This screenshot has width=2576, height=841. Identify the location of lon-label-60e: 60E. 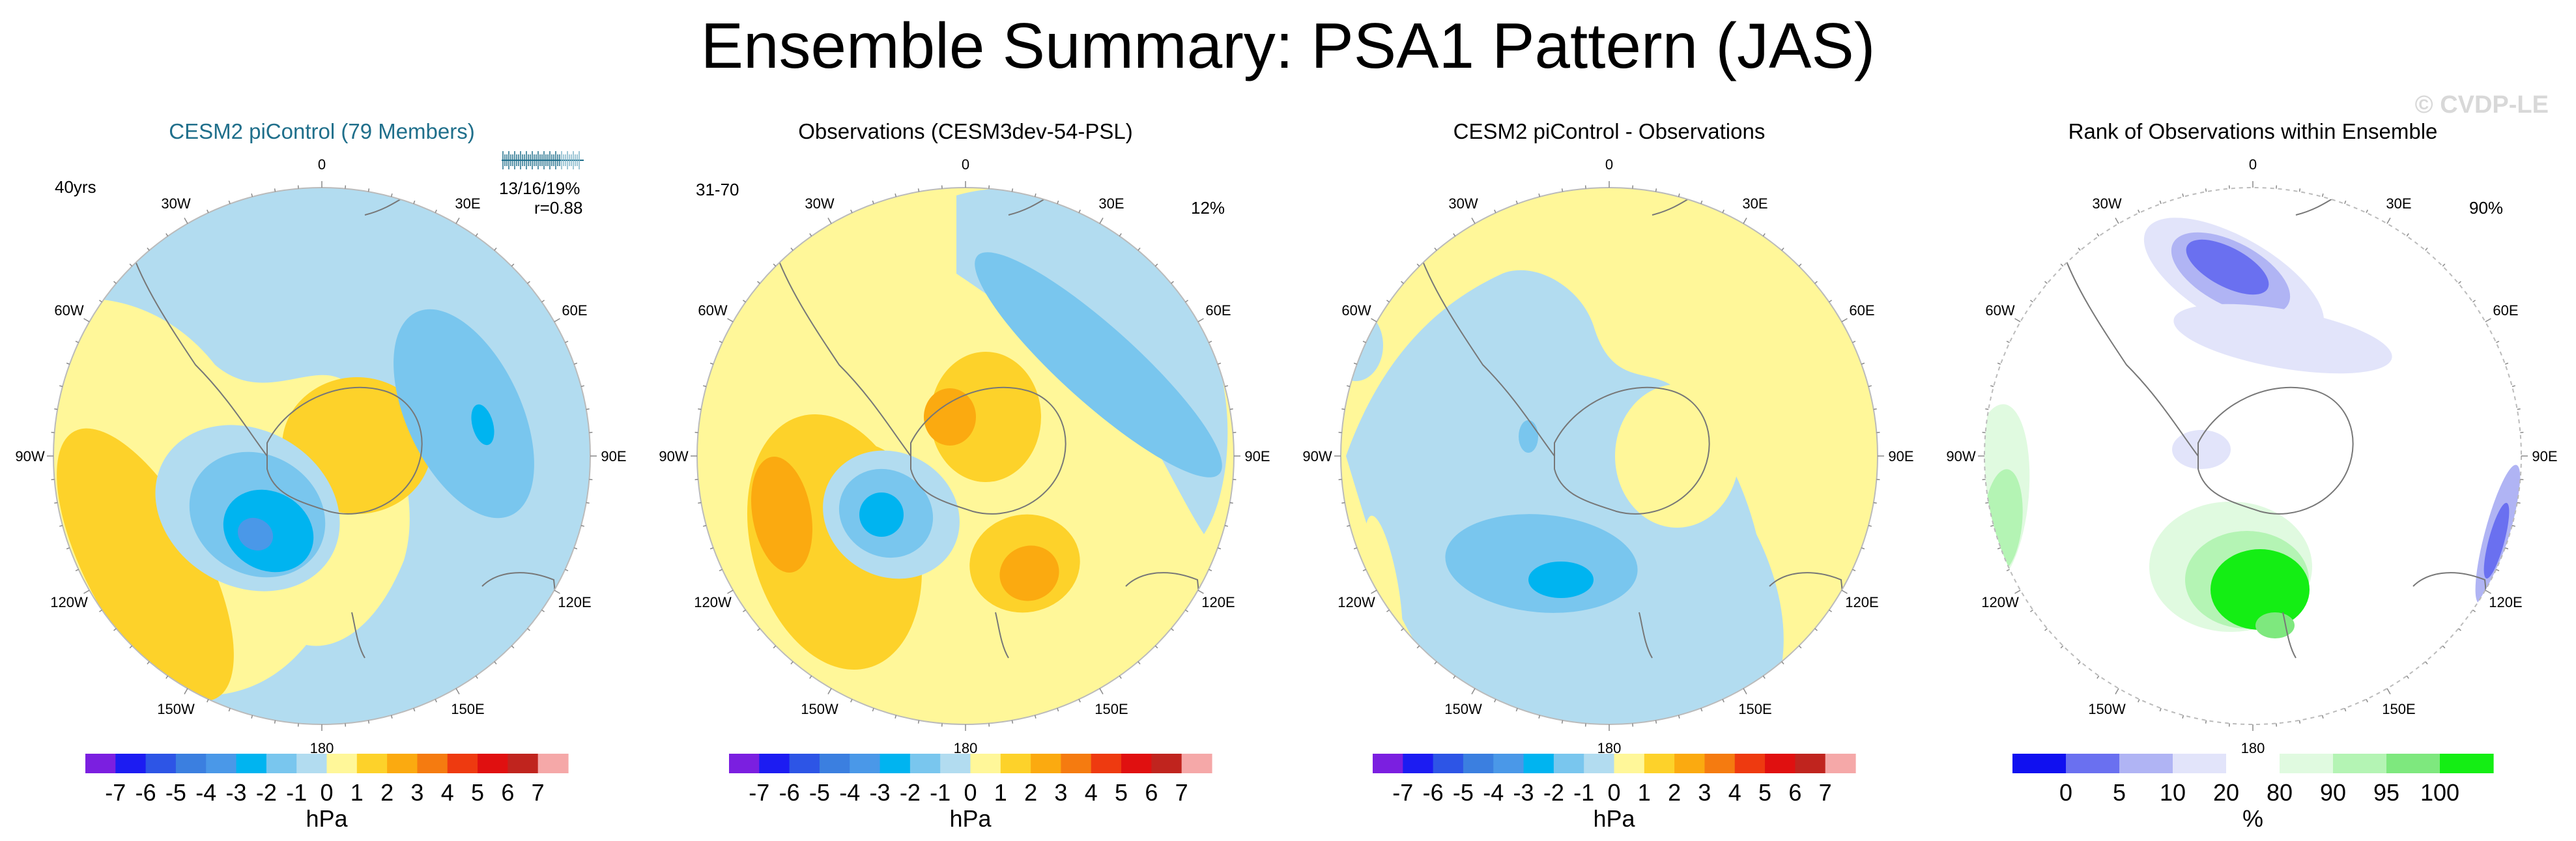
(1218, 310).